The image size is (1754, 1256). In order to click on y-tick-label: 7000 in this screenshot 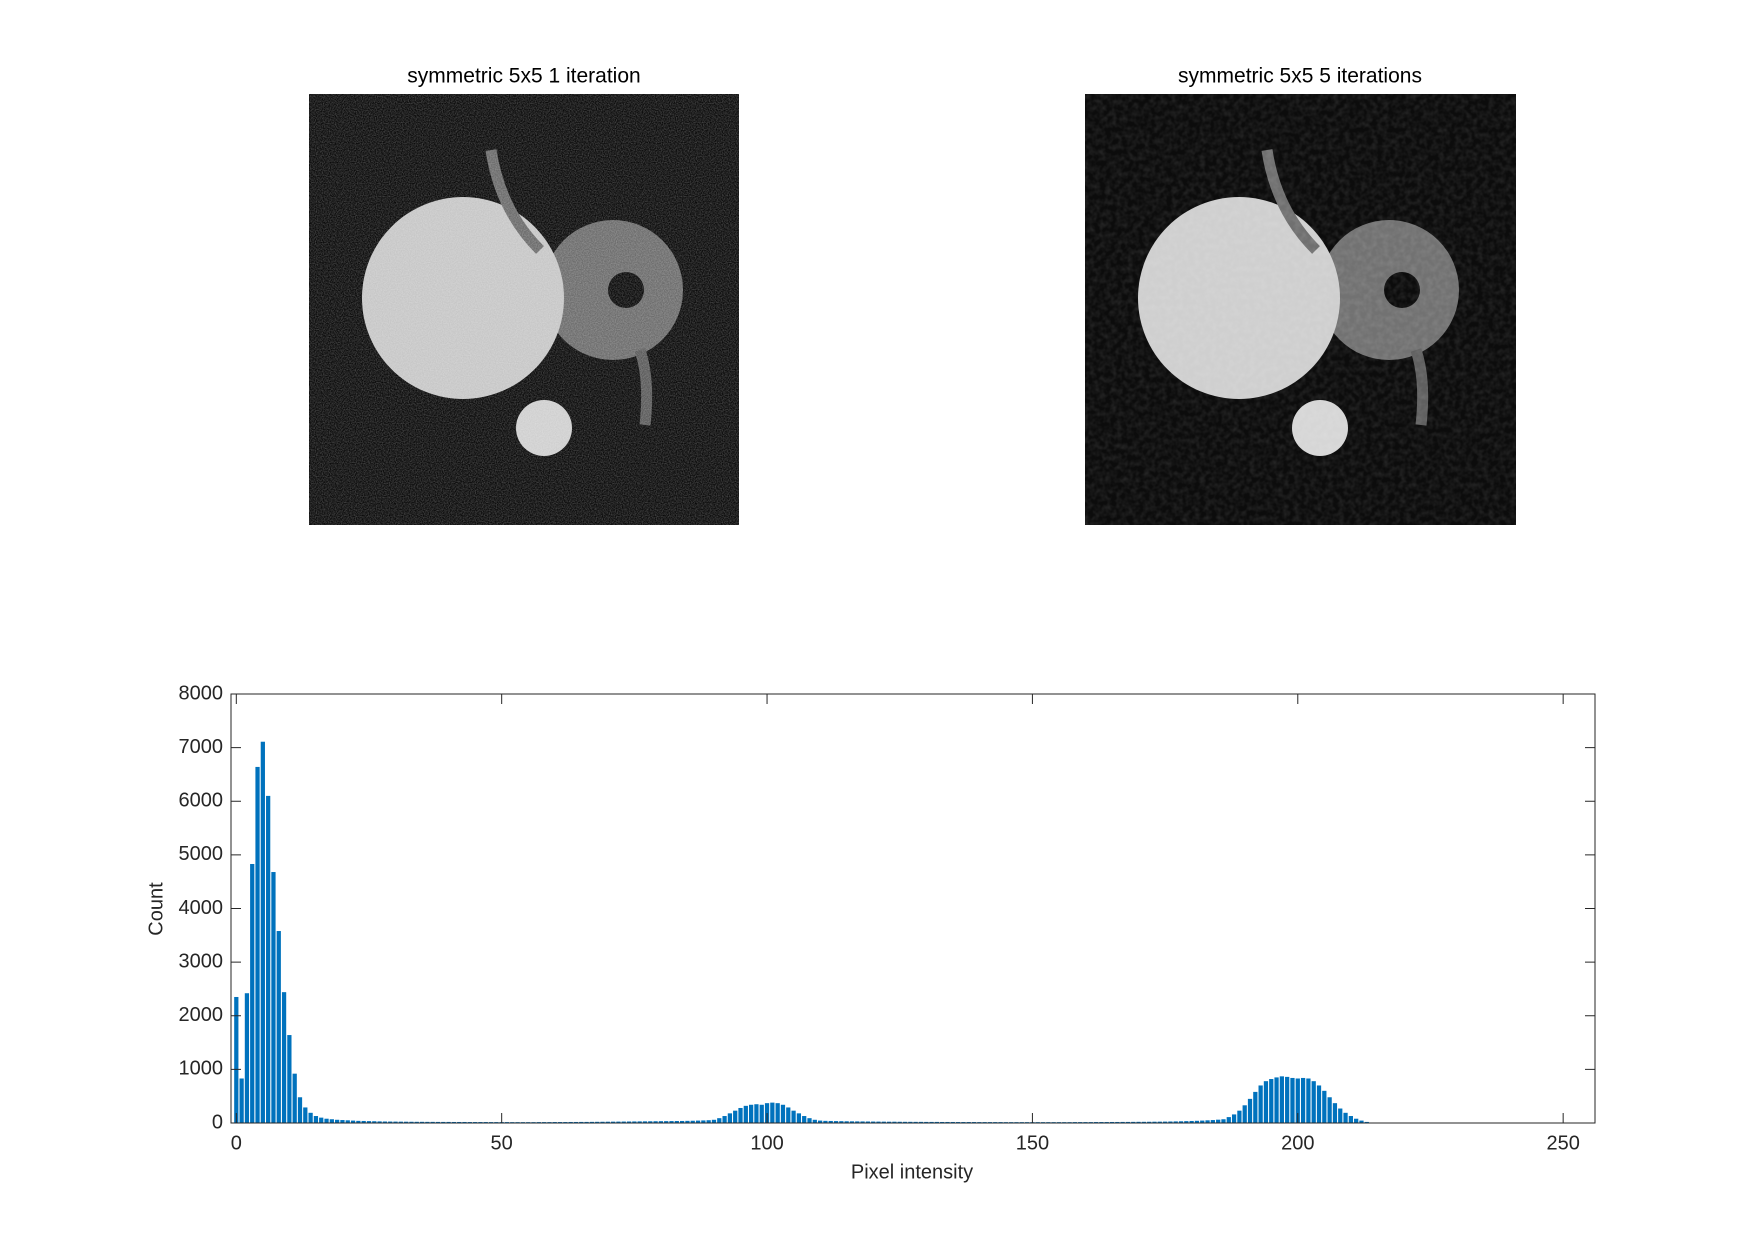, I will do `click(201, 747)`.